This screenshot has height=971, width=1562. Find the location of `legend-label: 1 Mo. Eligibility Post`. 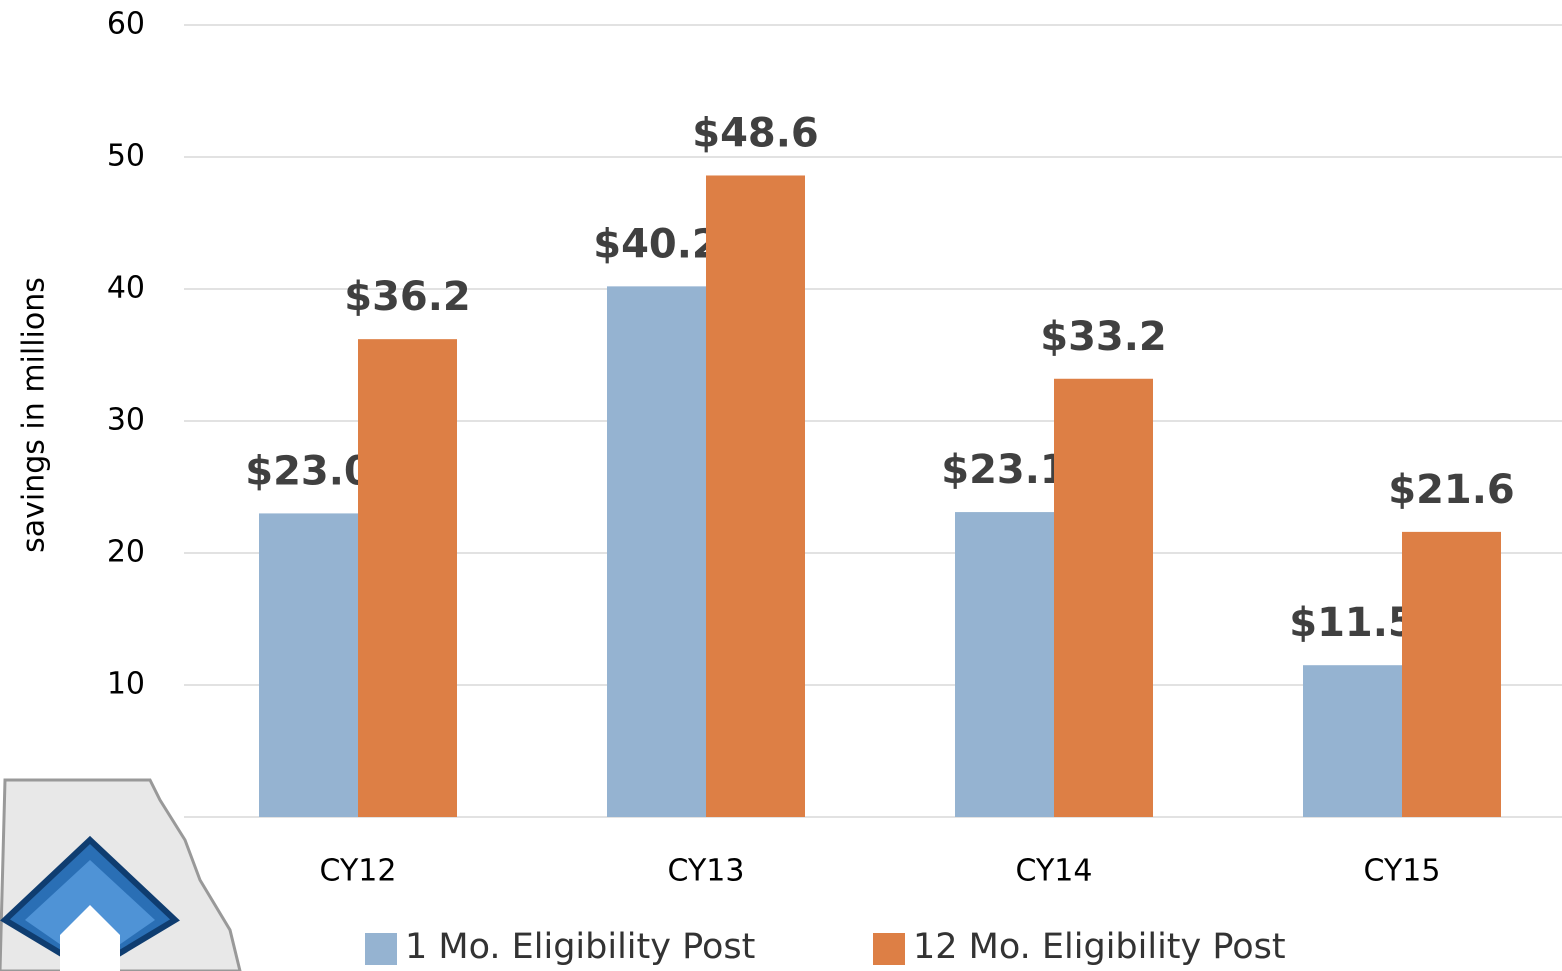

legend-label: 1 Mo. Eligibility Post is located at coordinates (580, 947).